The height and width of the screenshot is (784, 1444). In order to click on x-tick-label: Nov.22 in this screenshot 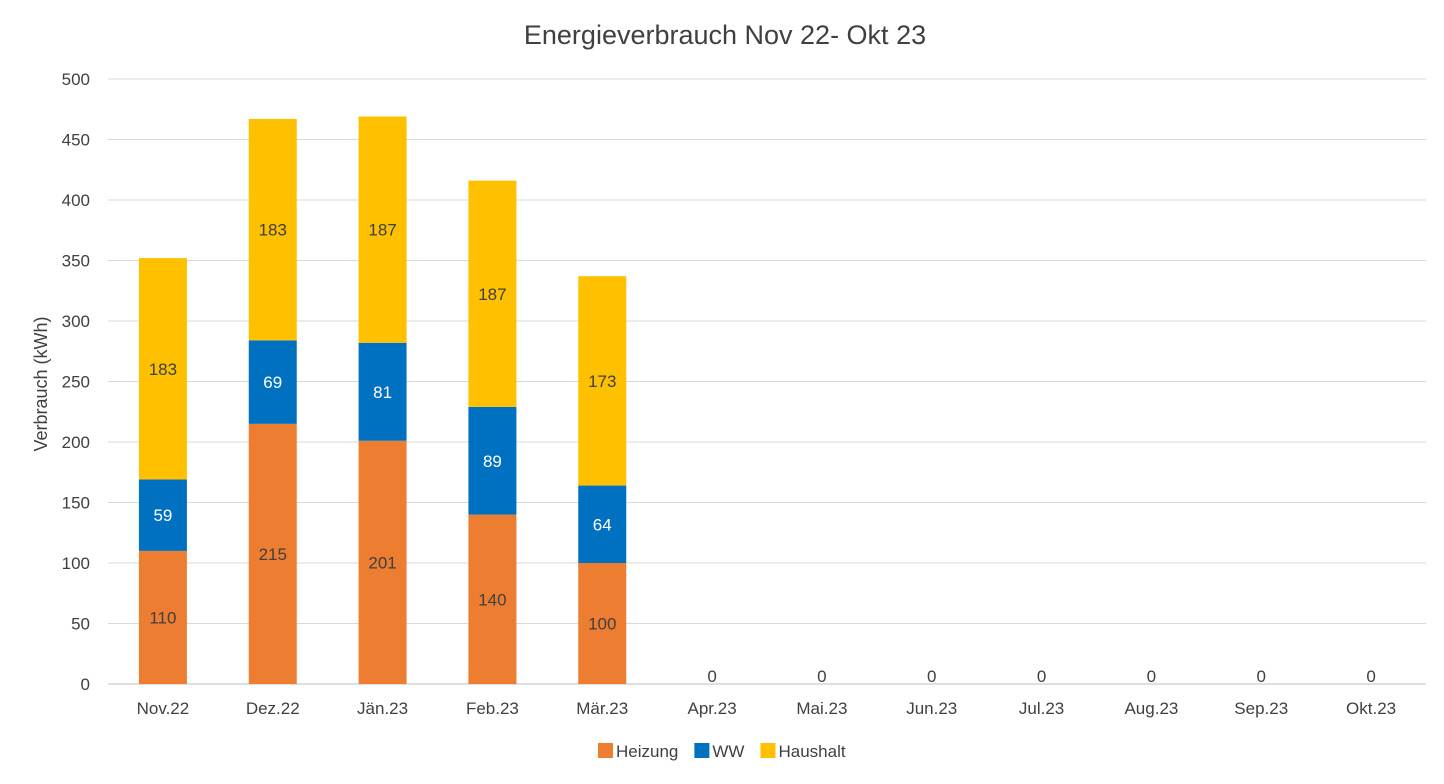, I will do `click(163, 708)`.